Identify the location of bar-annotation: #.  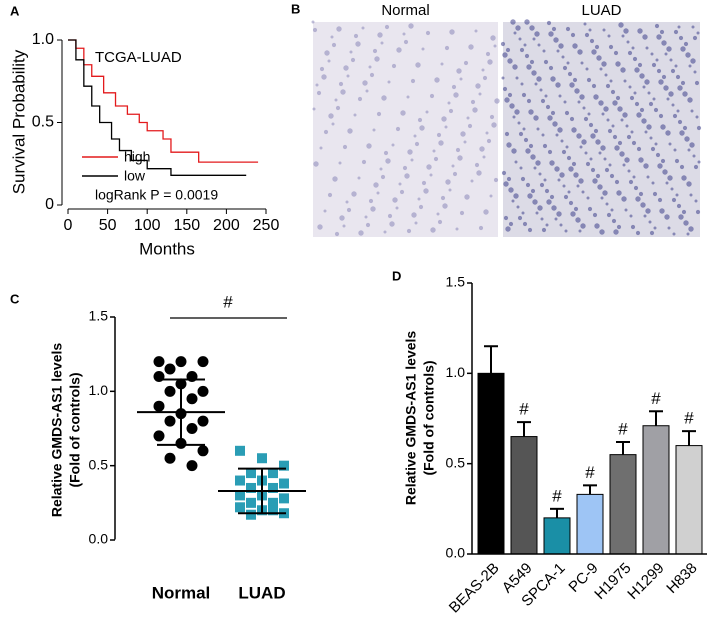
(557, 495).